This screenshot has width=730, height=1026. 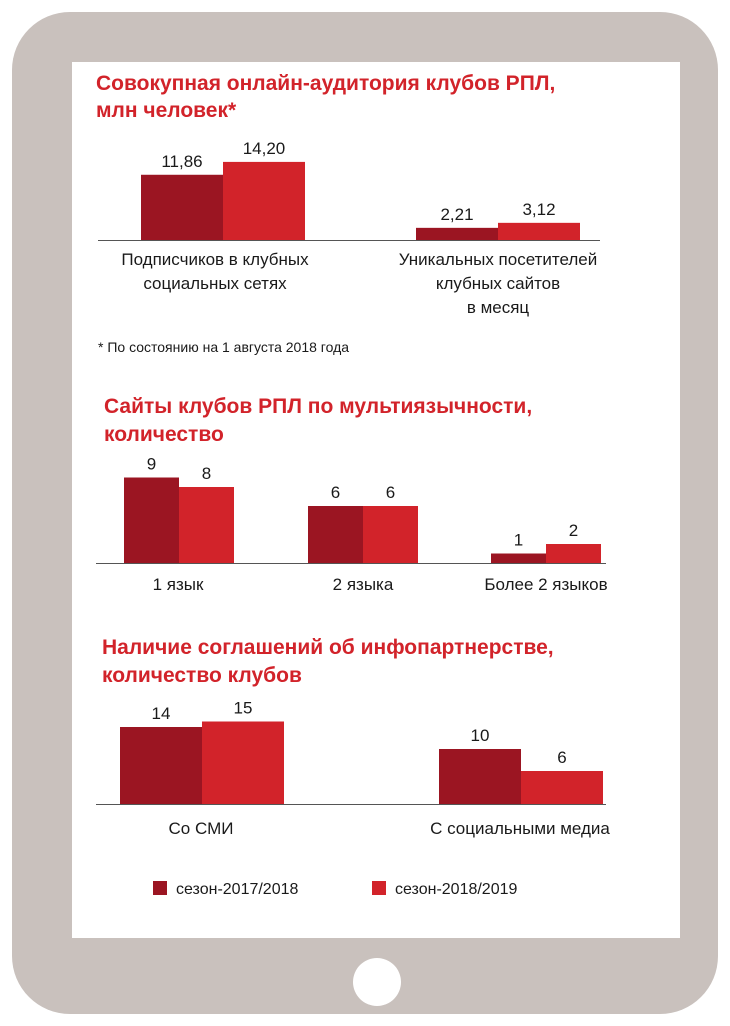 What do you see at coordinates (457, 233) in the screenshot?
I see `bar-visitors-2017` at bounding box center [457, 233].